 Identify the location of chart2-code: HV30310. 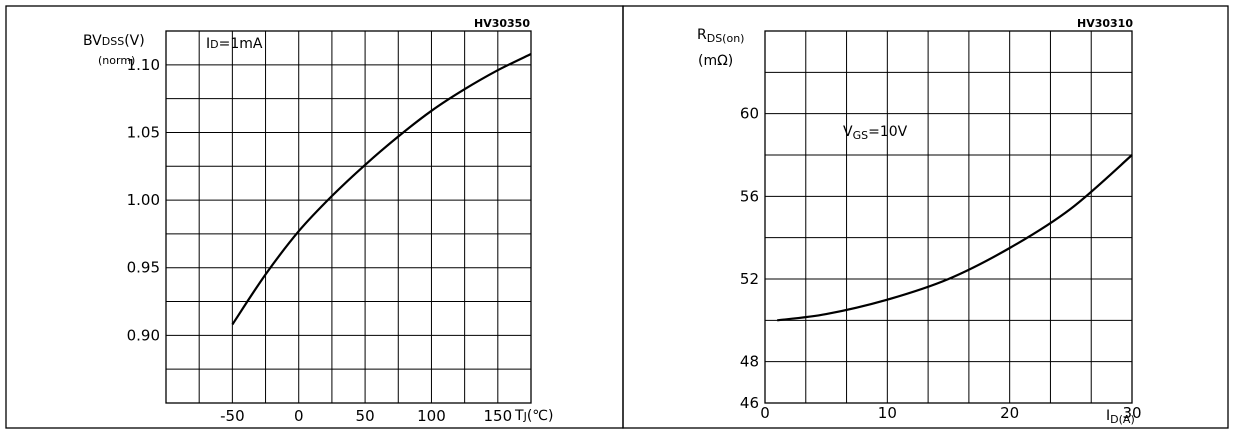
(1105, 23).